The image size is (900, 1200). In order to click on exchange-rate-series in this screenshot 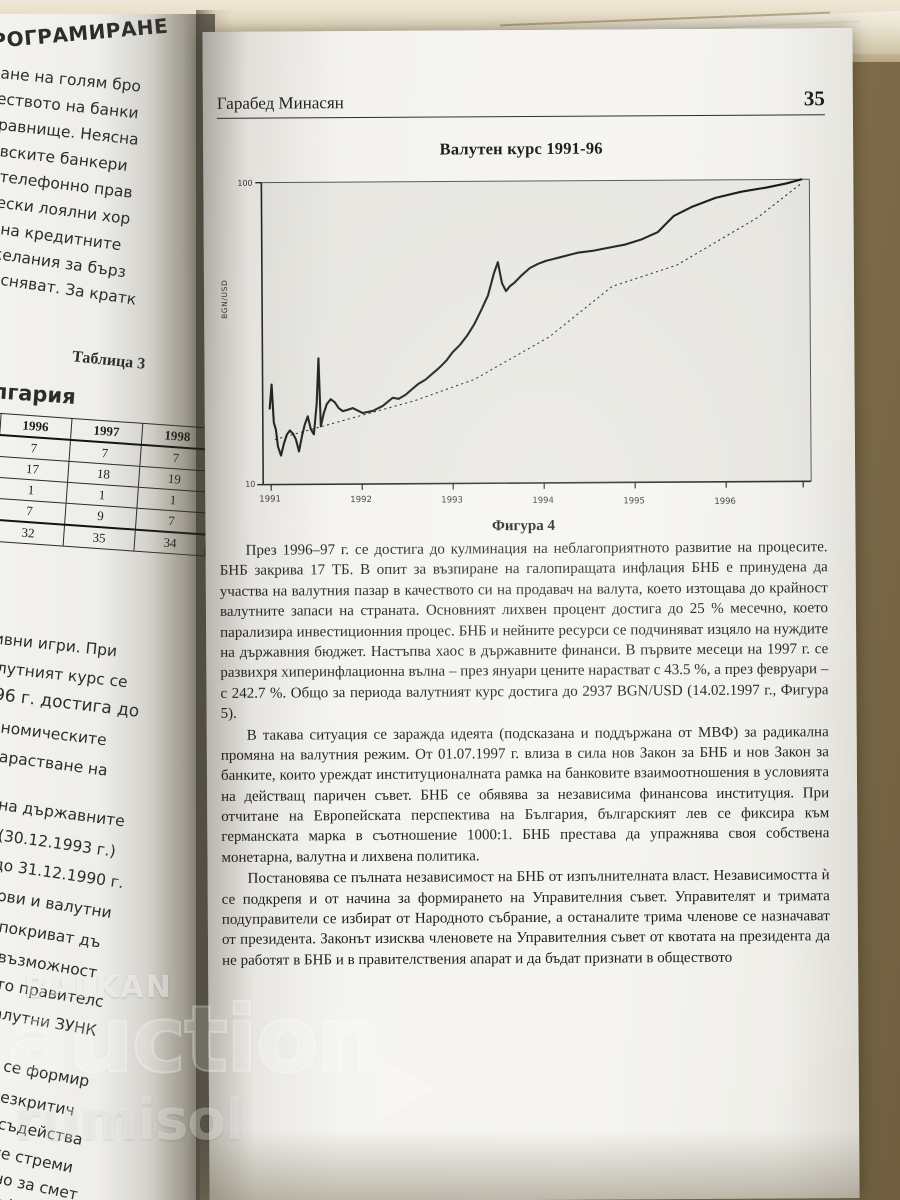, I will do `click(535, 317)`.